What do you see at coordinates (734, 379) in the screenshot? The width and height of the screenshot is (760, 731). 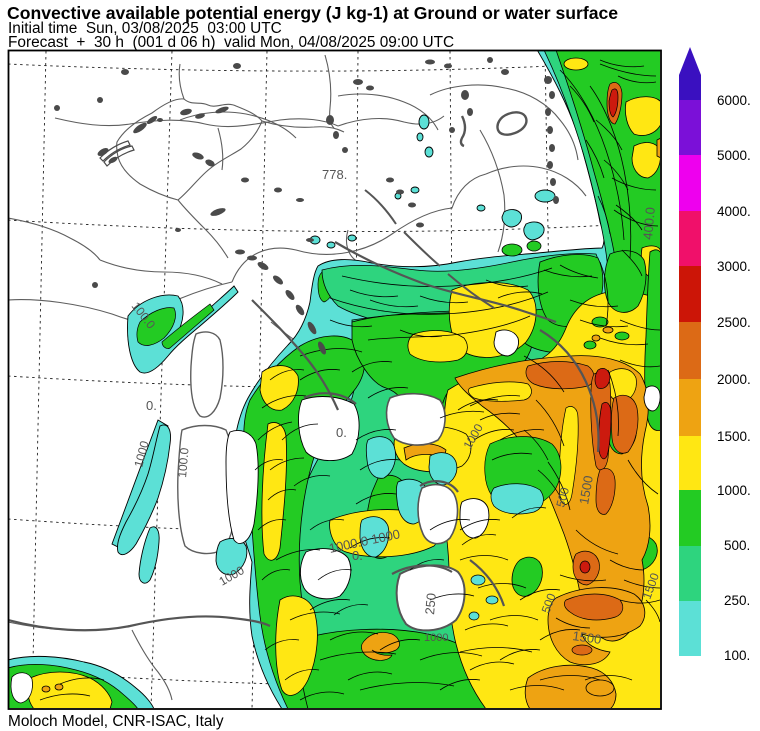 I see `svg-text: 2000.` at bounding box center [734, 379].